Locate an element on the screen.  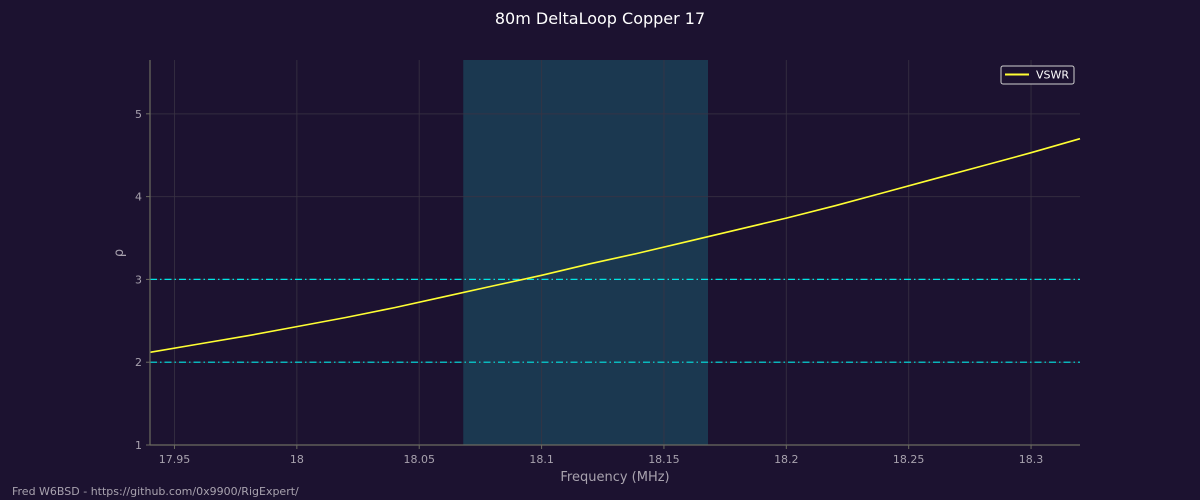
reference-lines-layer is located at coordinates (615, 320).